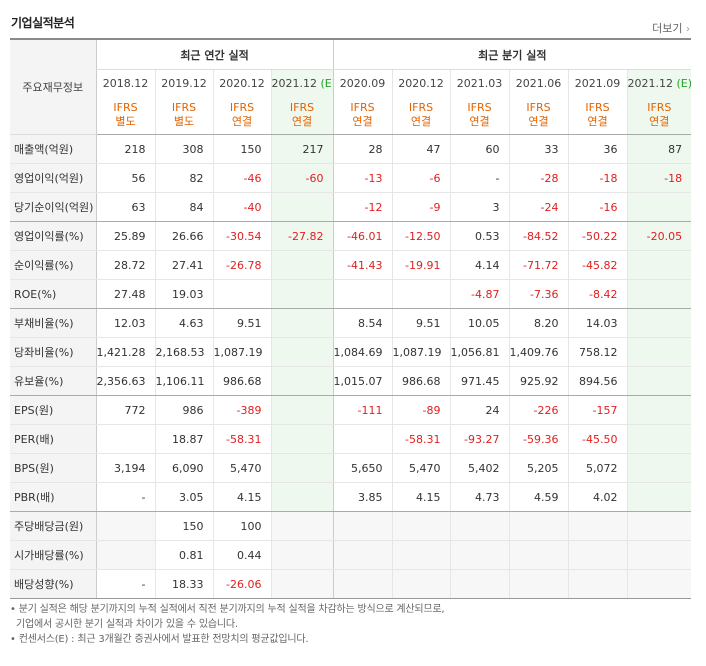 This screenshot has width=706, height=666. Describe the element at coordinates (241, 178) in the screenshot. I see `value-cell: -46` at that location.